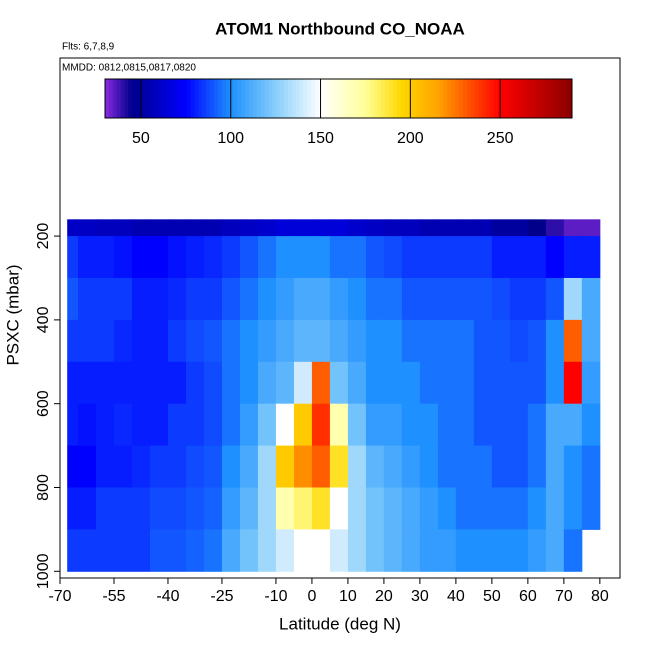  I want to click on colorbar-frame, so click(338, 98).